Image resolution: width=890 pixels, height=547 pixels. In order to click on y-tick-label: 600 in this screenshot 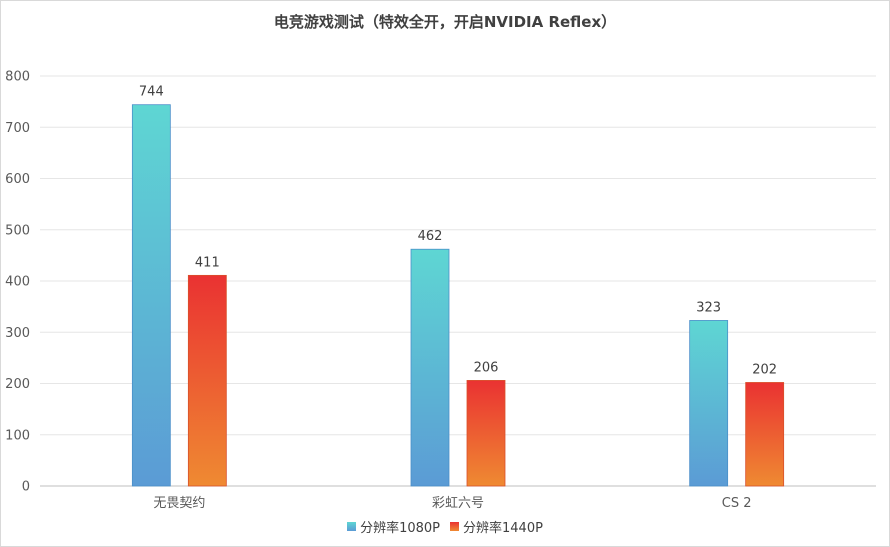, I will do `click(17, 179)`.